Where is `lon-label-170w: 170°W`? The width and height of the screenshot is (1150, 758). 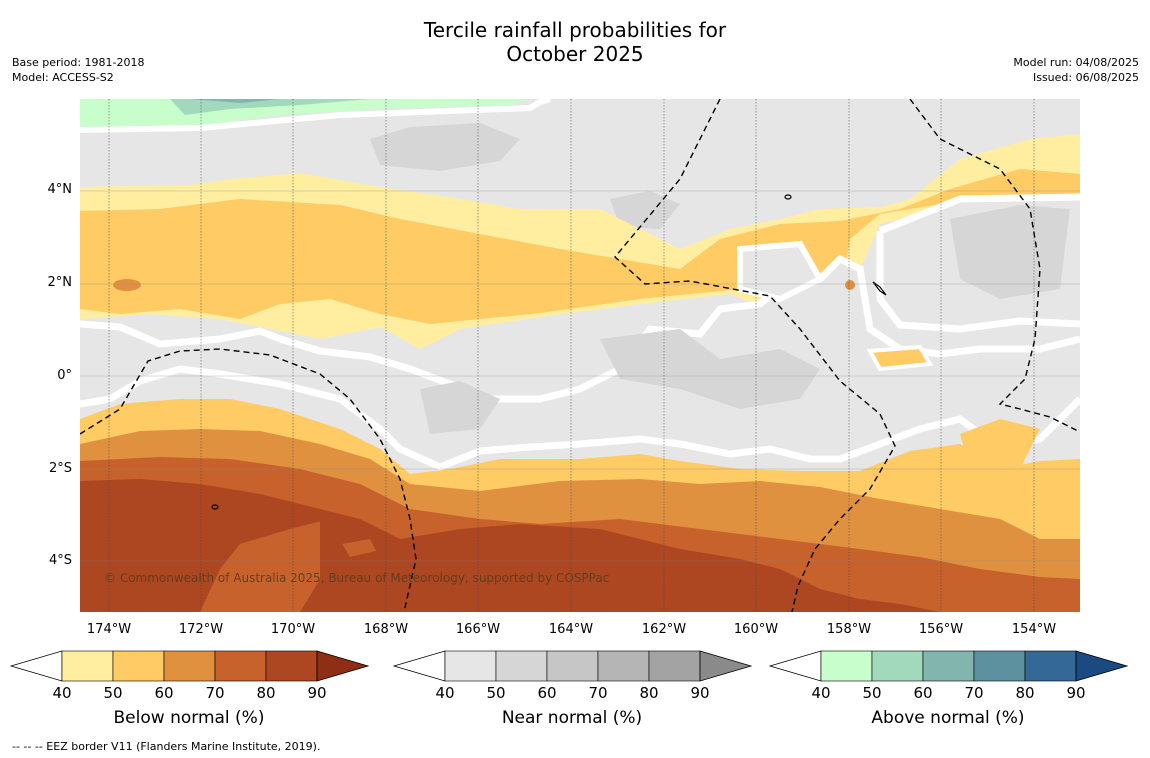 lon-label-170w: 170°W is located at coordinates (293, 629).